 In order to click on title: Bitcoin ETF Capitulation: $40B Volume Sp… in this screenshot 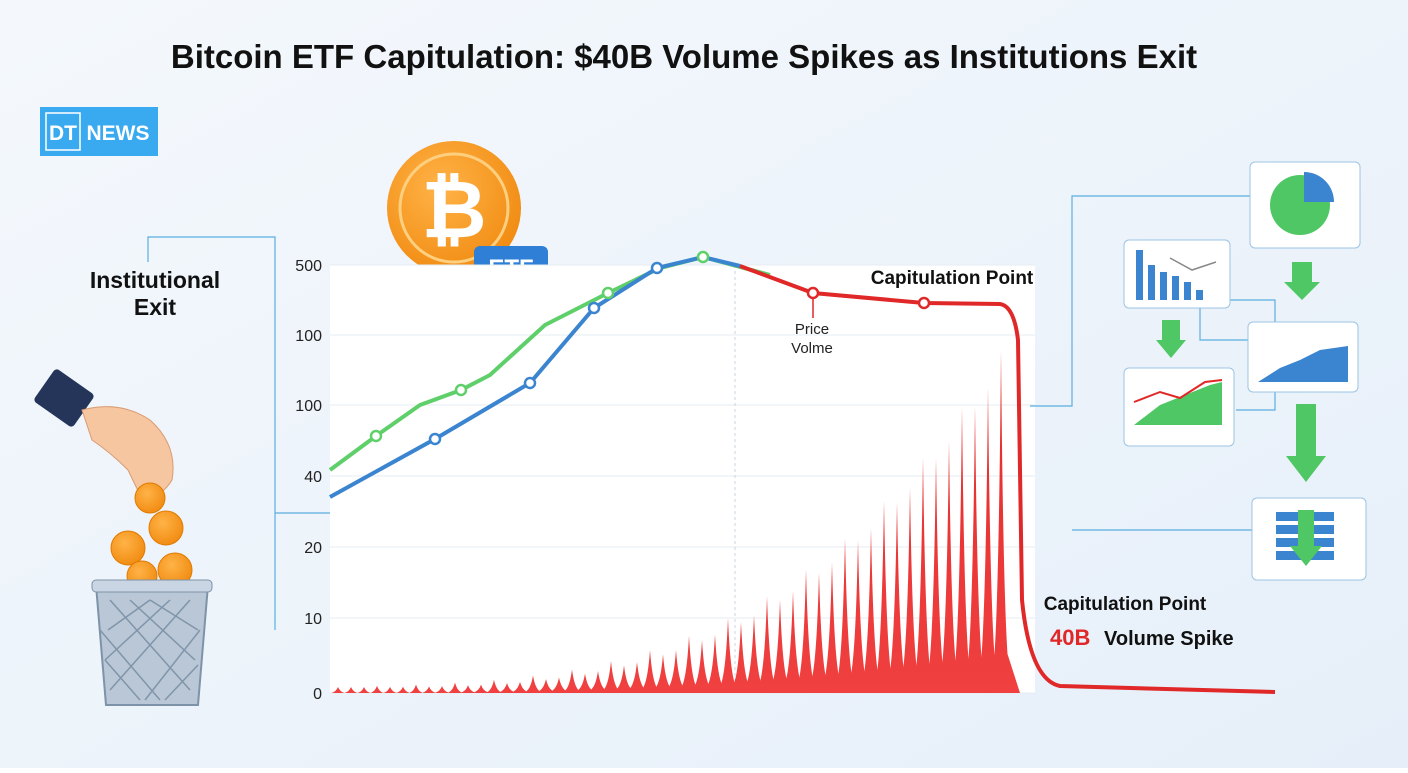, I will do `click(684, 56)`.